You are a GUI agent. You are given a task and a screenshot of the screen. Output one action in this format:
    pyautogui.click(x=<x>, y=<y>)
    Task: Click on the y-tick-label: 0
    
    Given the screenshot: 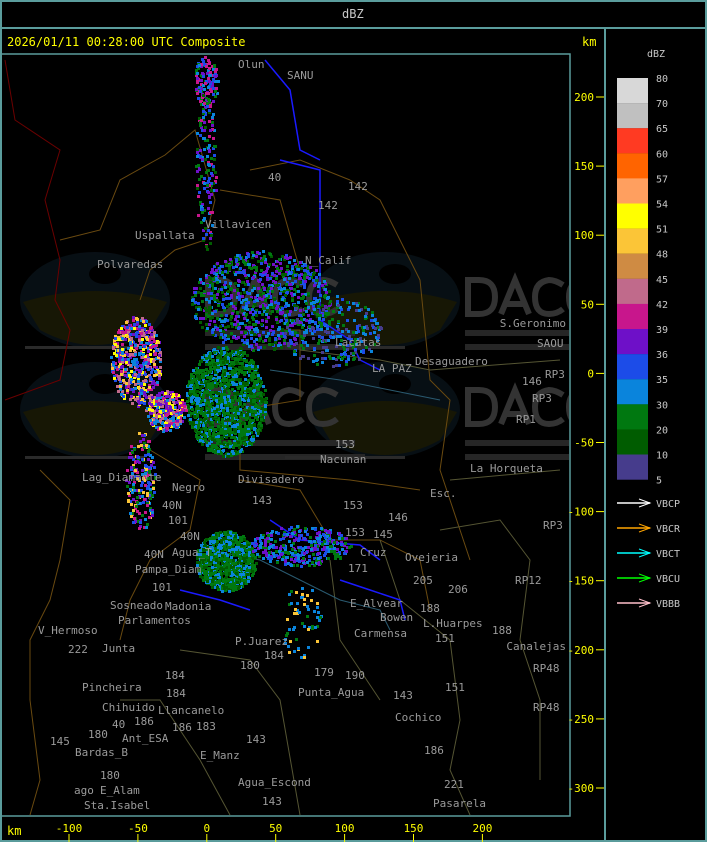 What is the action you would take?
    pyautogui.click(x=590, y=373)
    